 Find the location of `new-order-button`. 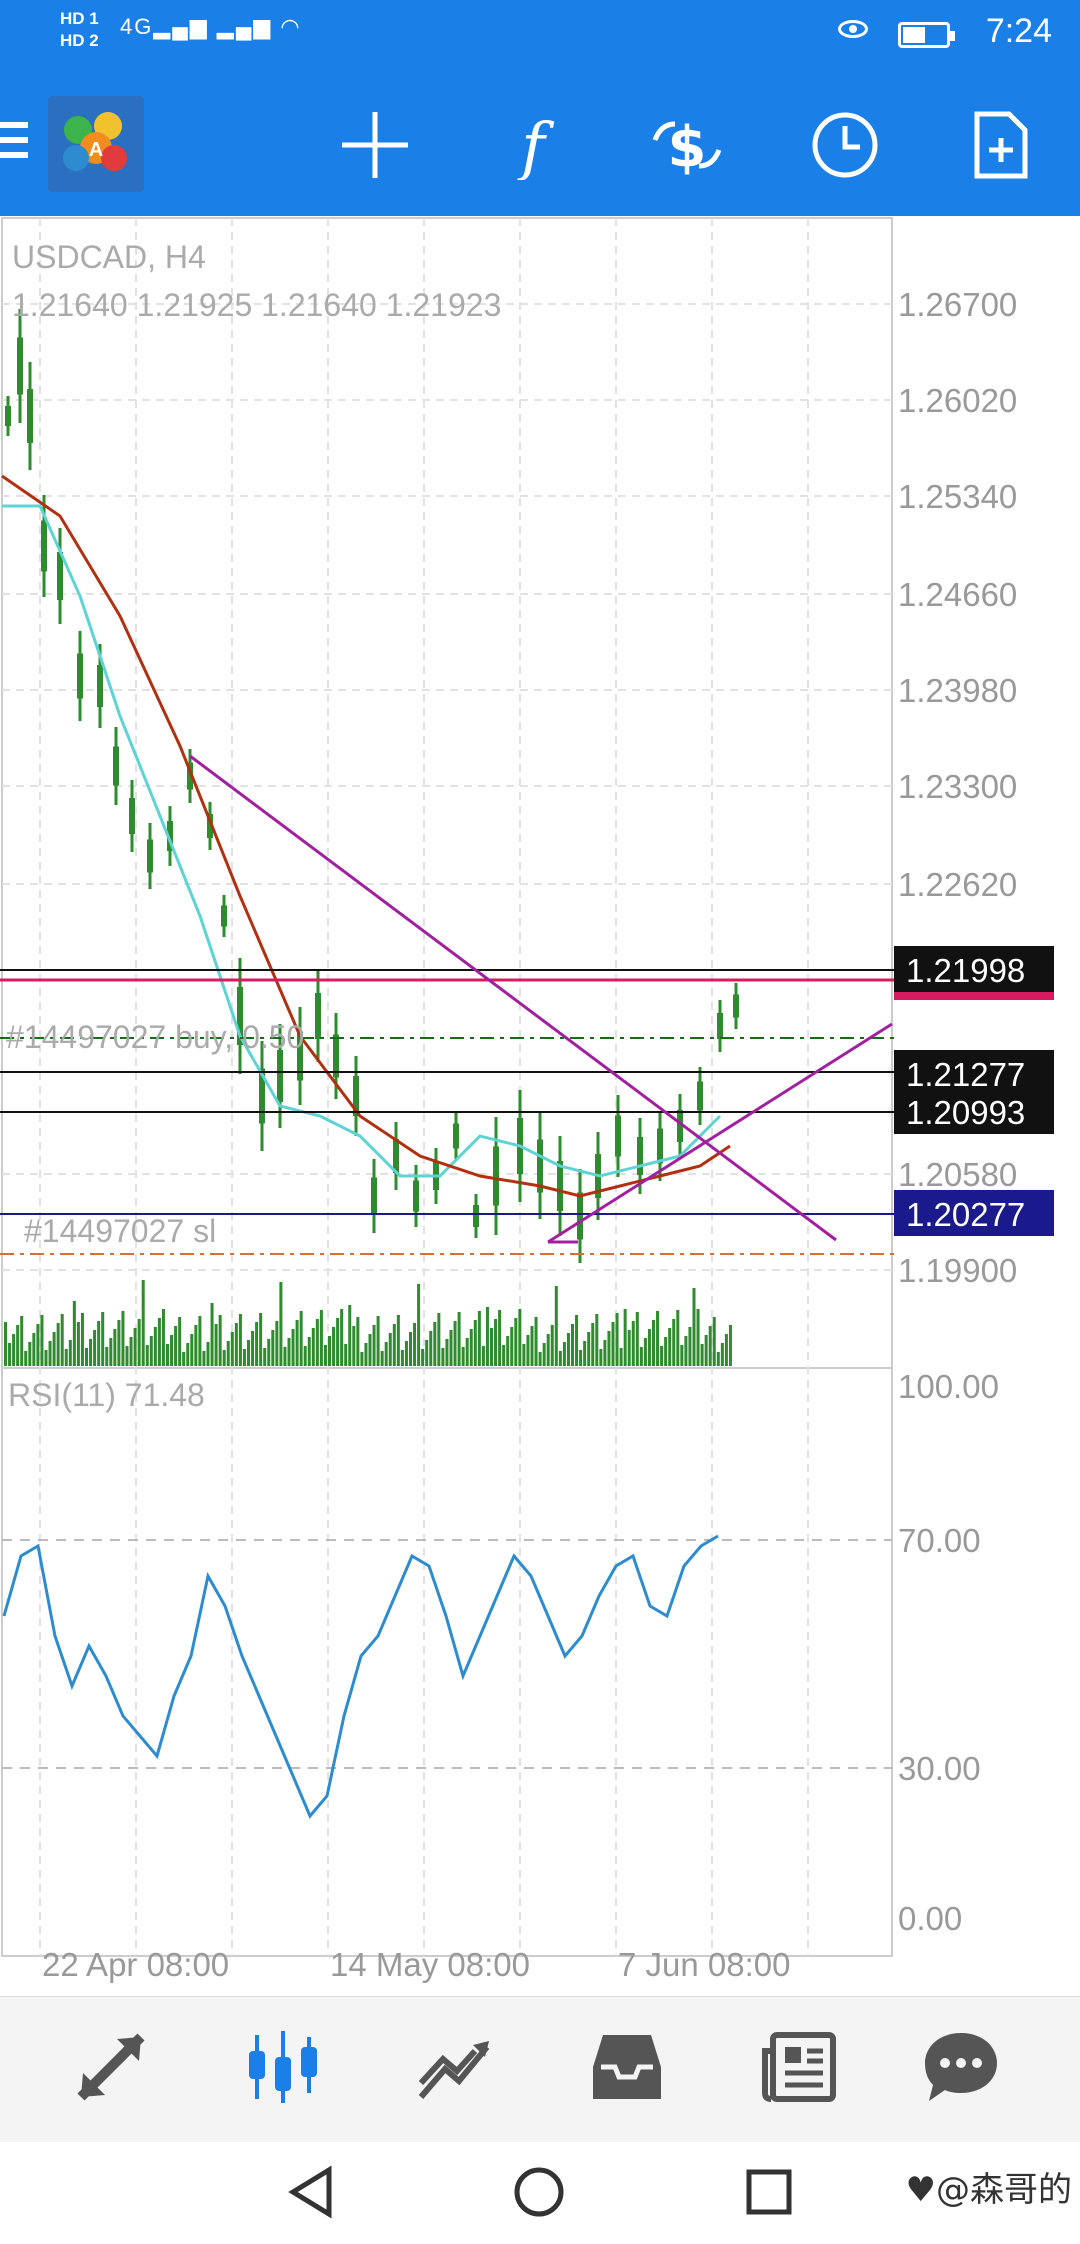

new-order-button is located at coordinates (1001, 145).